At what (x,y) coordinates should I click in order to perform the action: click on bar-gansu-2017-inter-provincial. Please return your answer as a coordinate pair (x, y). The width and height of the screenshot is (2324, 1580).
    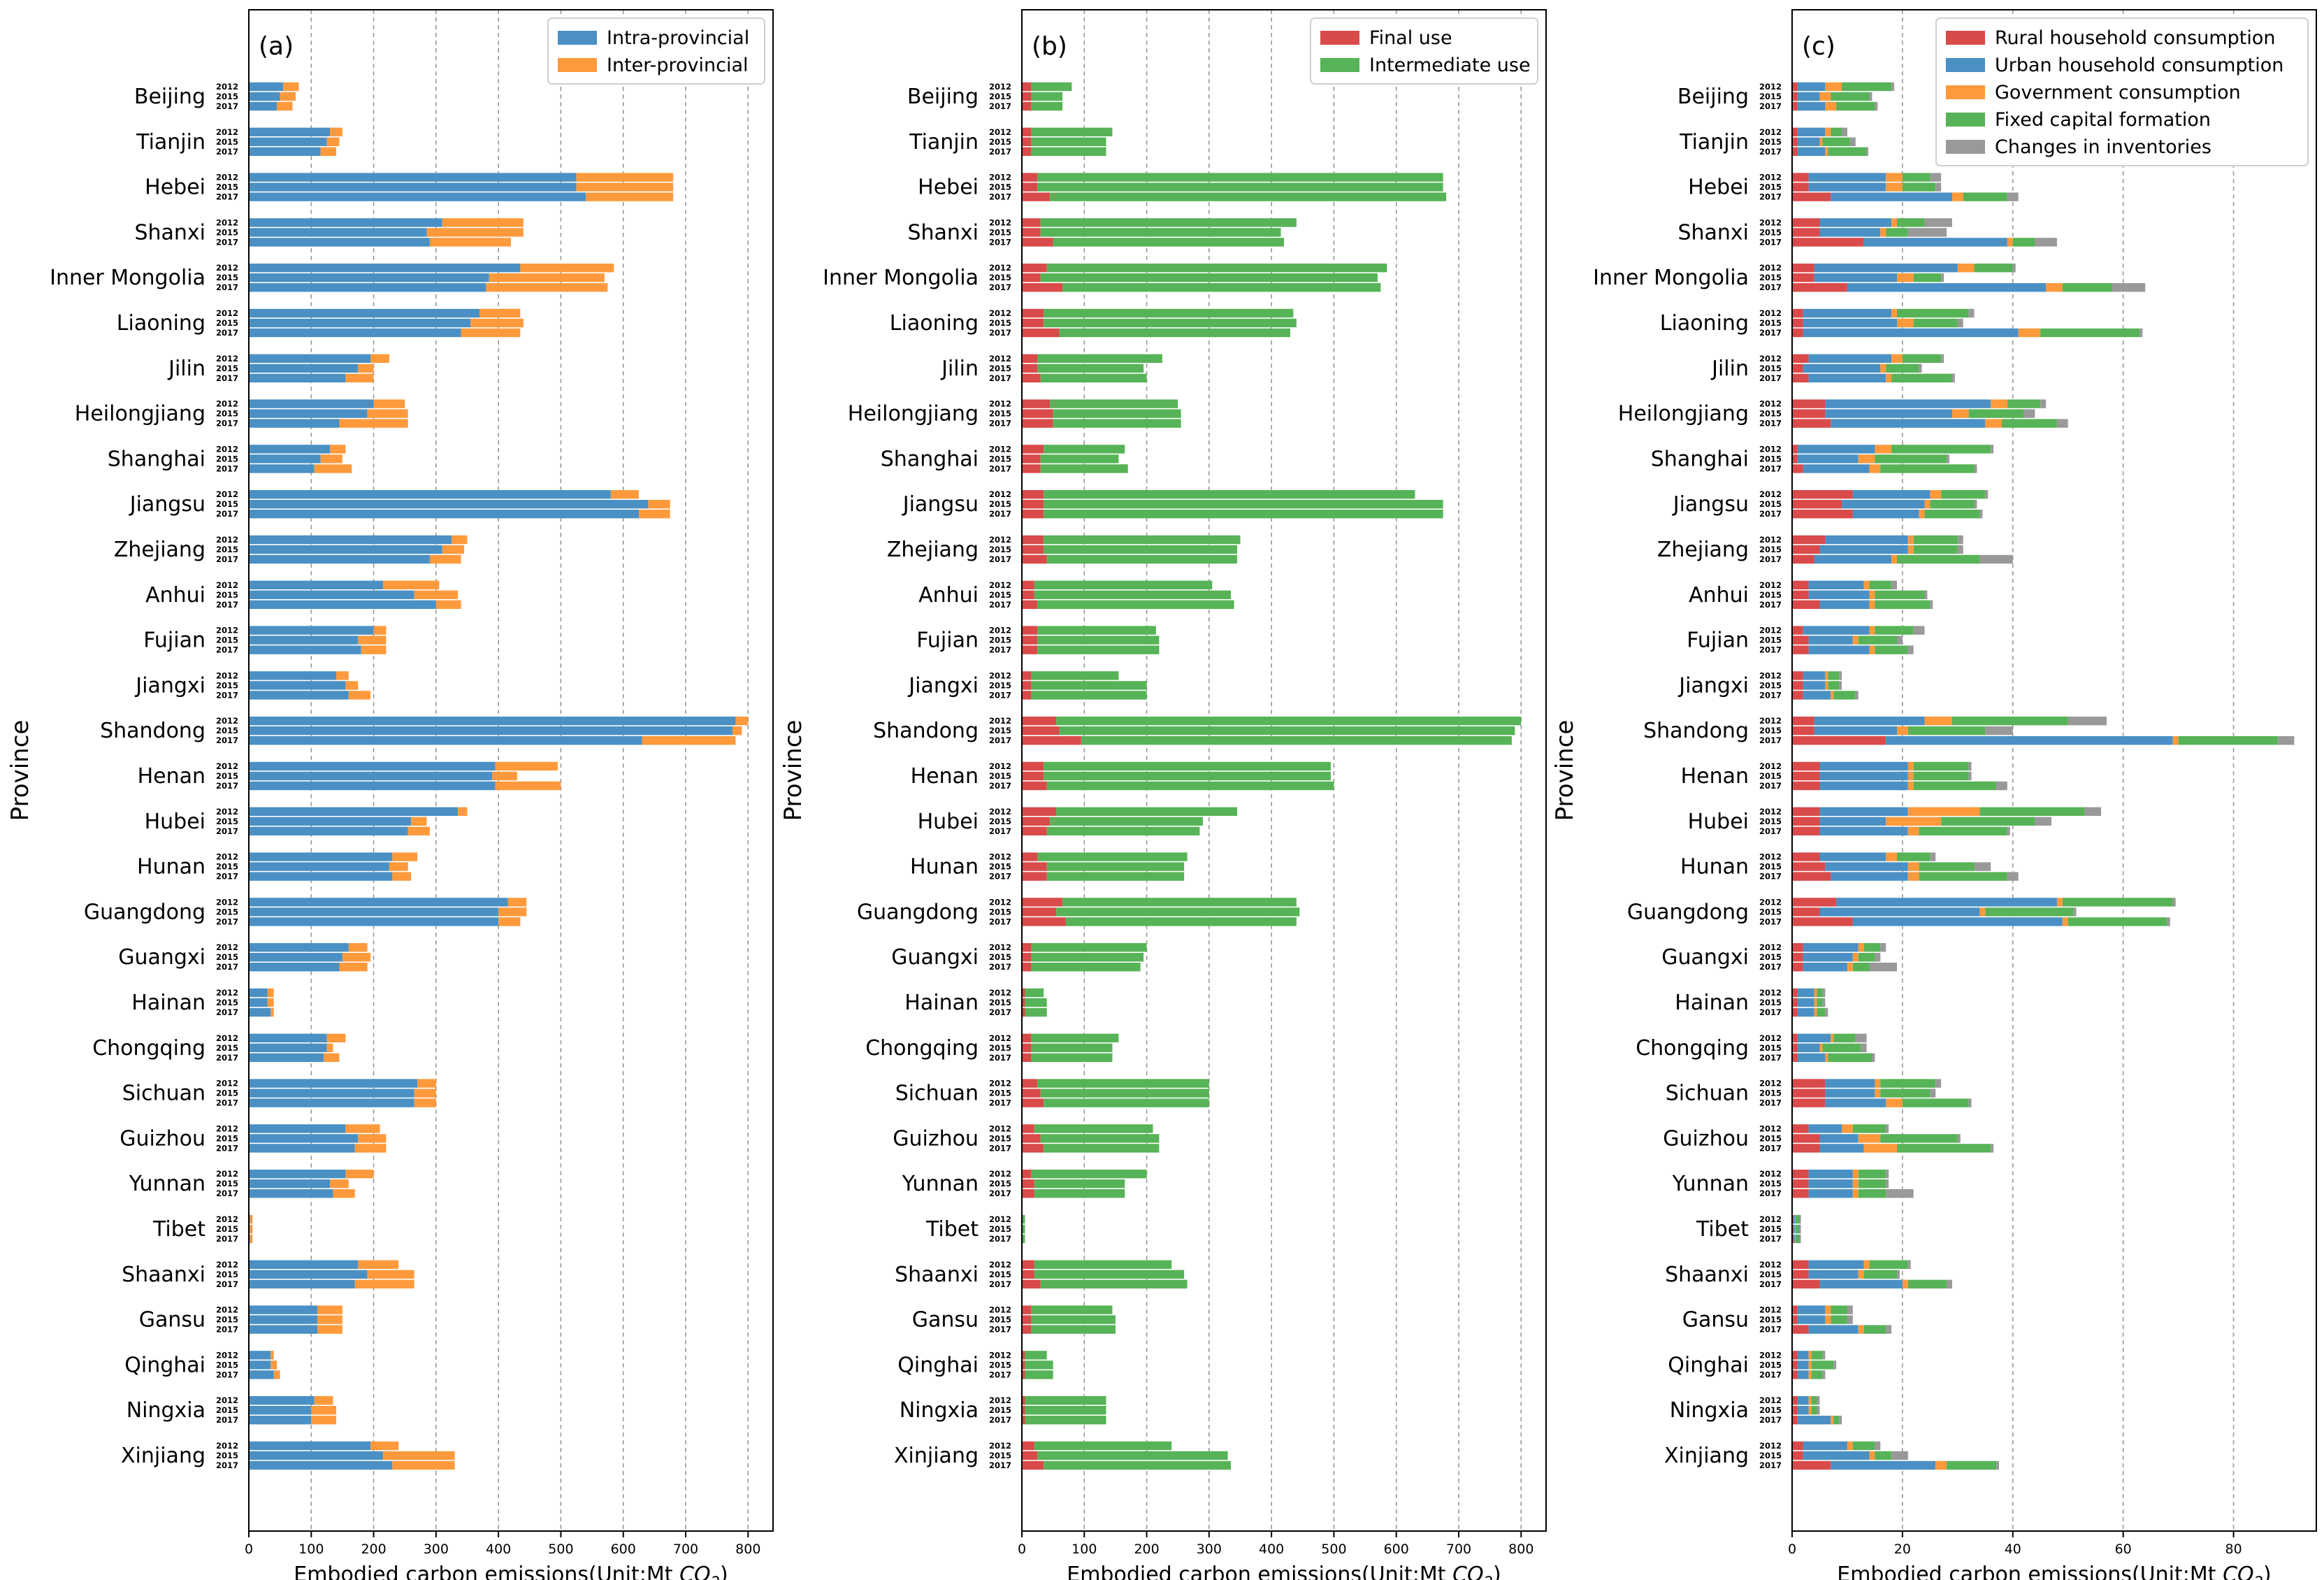
    Looking at the image, I should click on (329, 1329).